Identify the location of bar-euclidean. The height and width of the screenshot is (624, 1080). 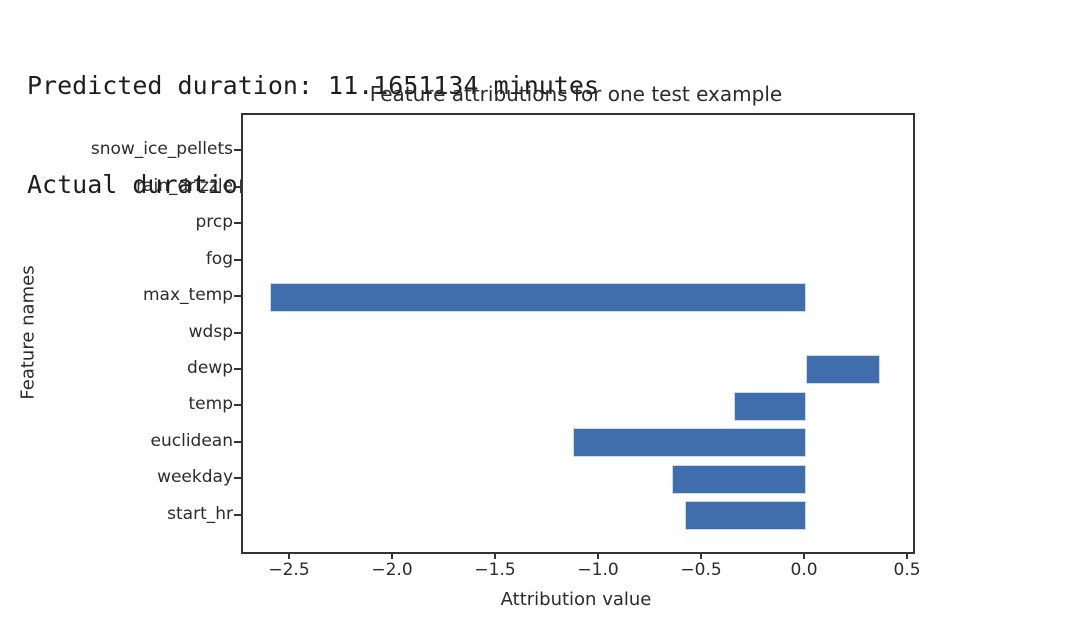
(690, 443).